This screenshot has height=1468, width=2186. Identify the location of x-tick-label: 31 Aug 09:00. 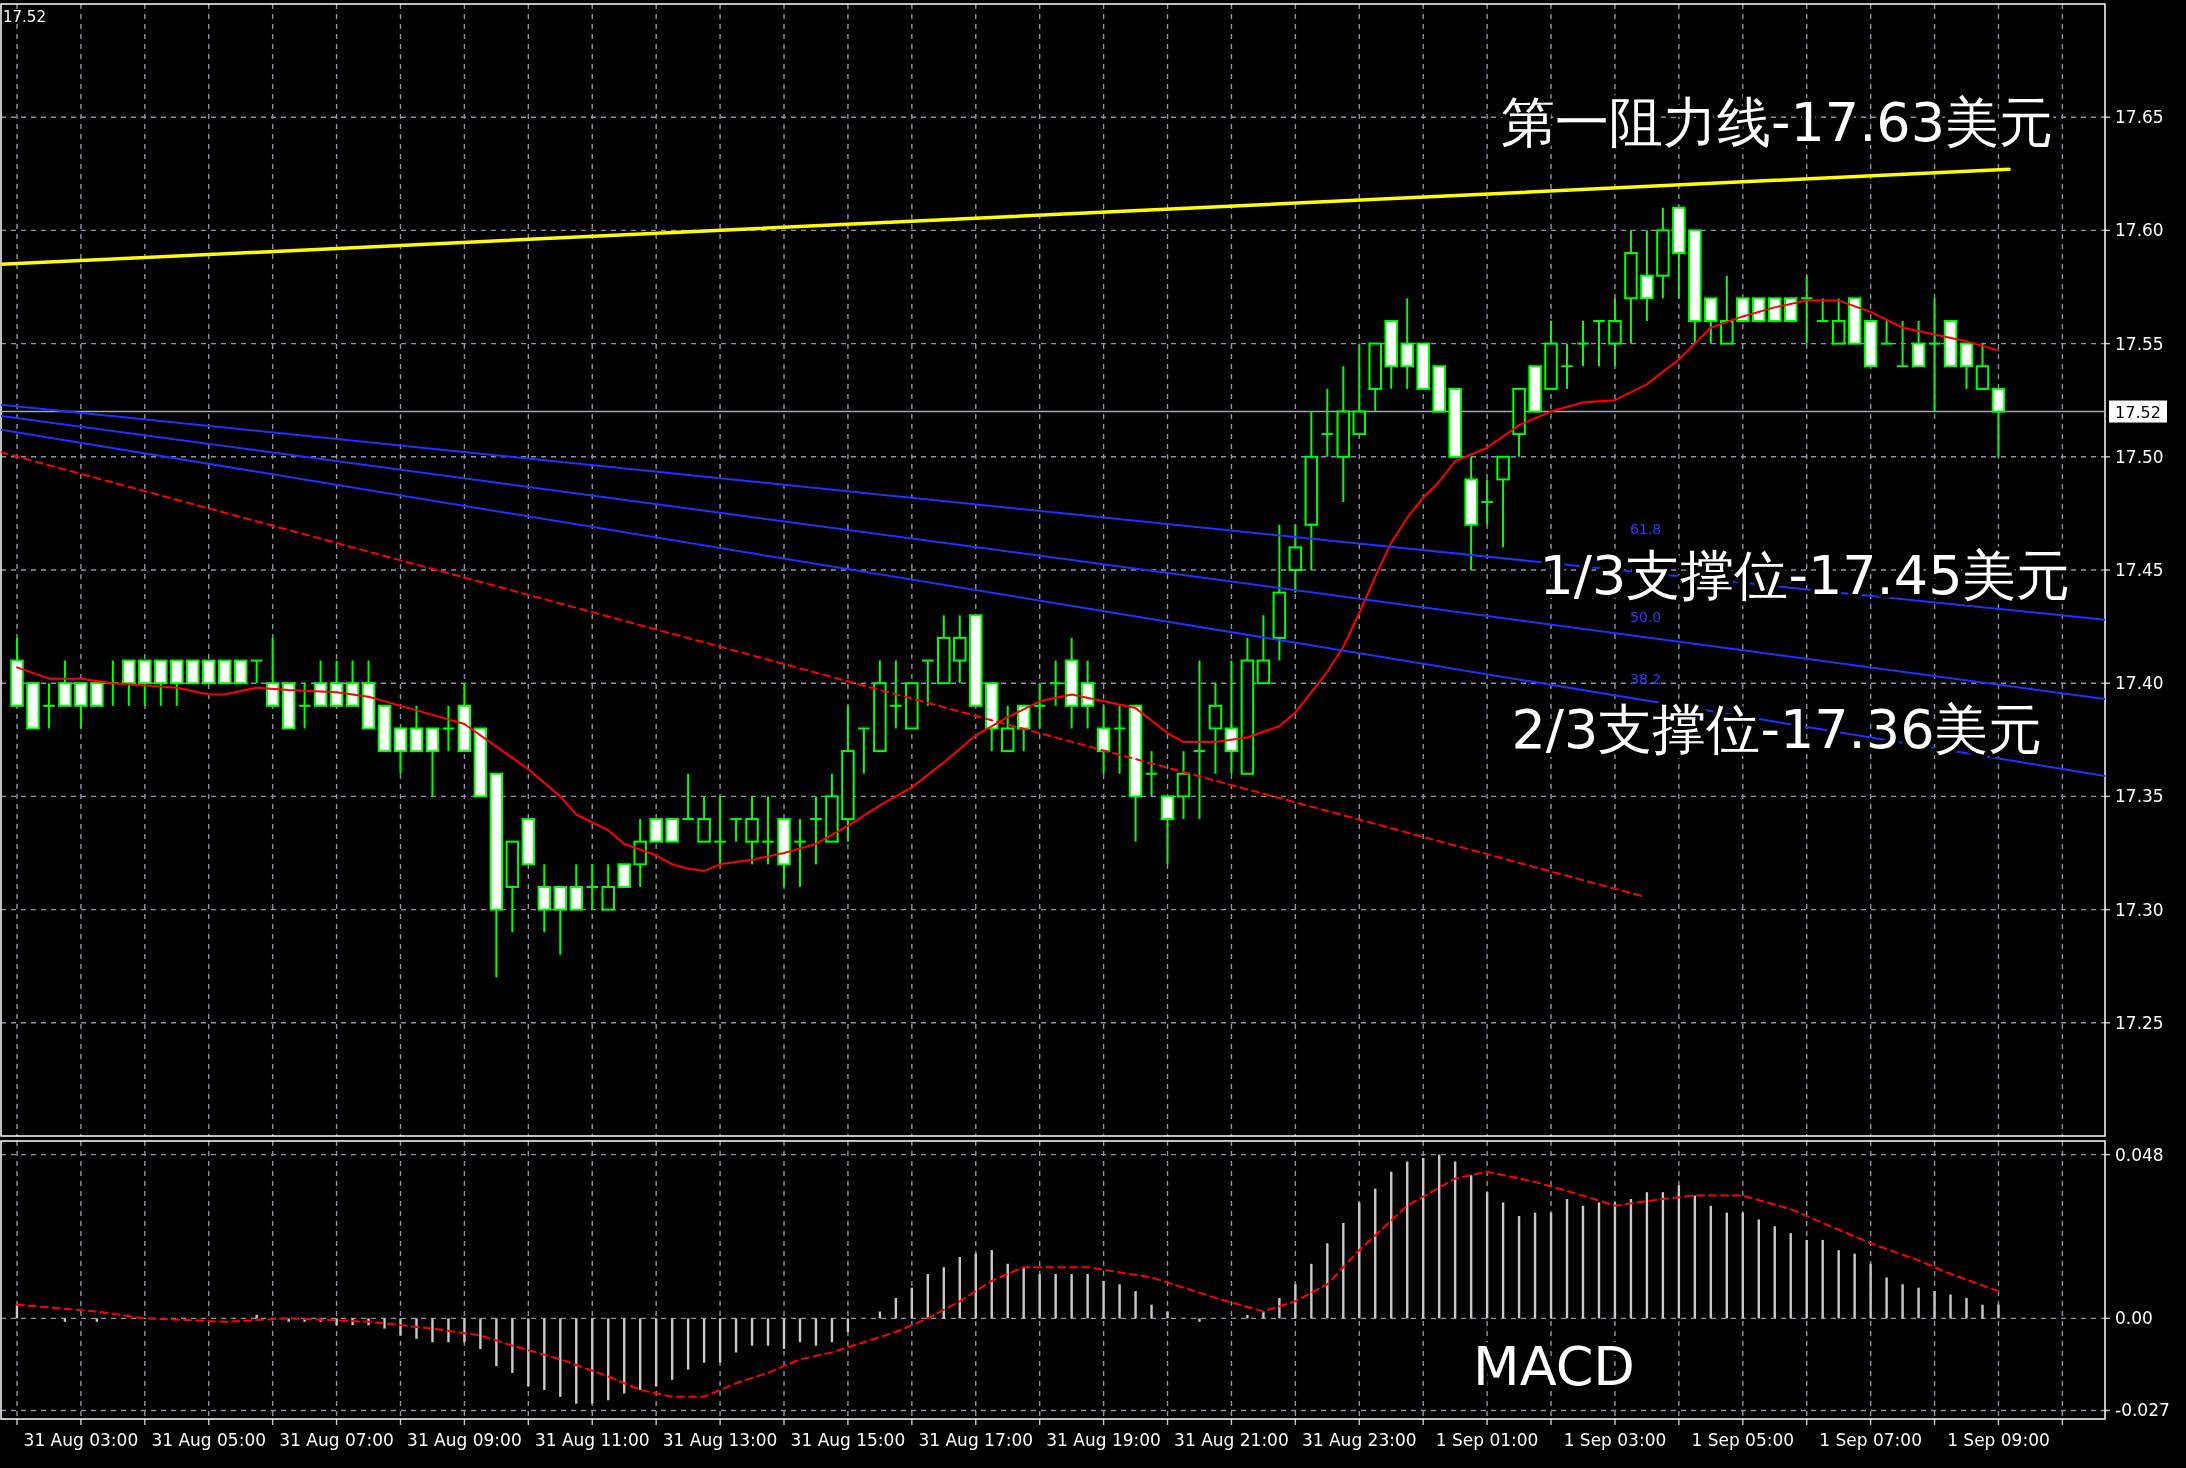
(464, 1440).